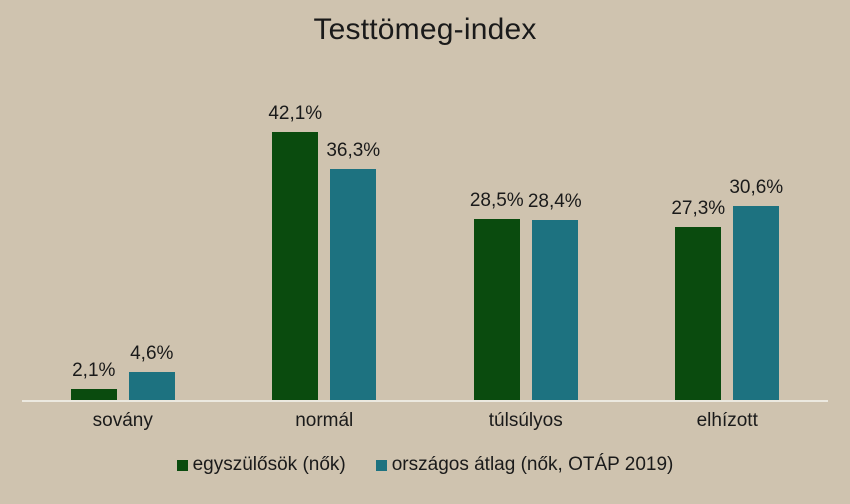 This screenshot has width=850, height=504. What do you see at coordinates (381, 465) in the screenshot?
I see `series2-swatch-icon` at bounding box center [381, 465].